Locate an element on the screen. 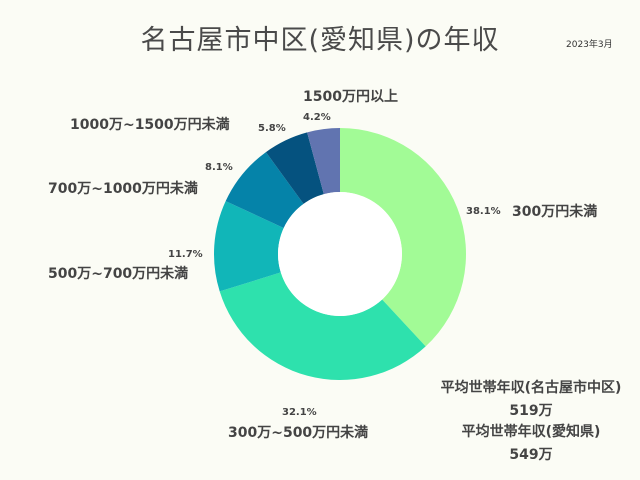  slice-percent-label: 38.1% is located at coordinates (483, 211).